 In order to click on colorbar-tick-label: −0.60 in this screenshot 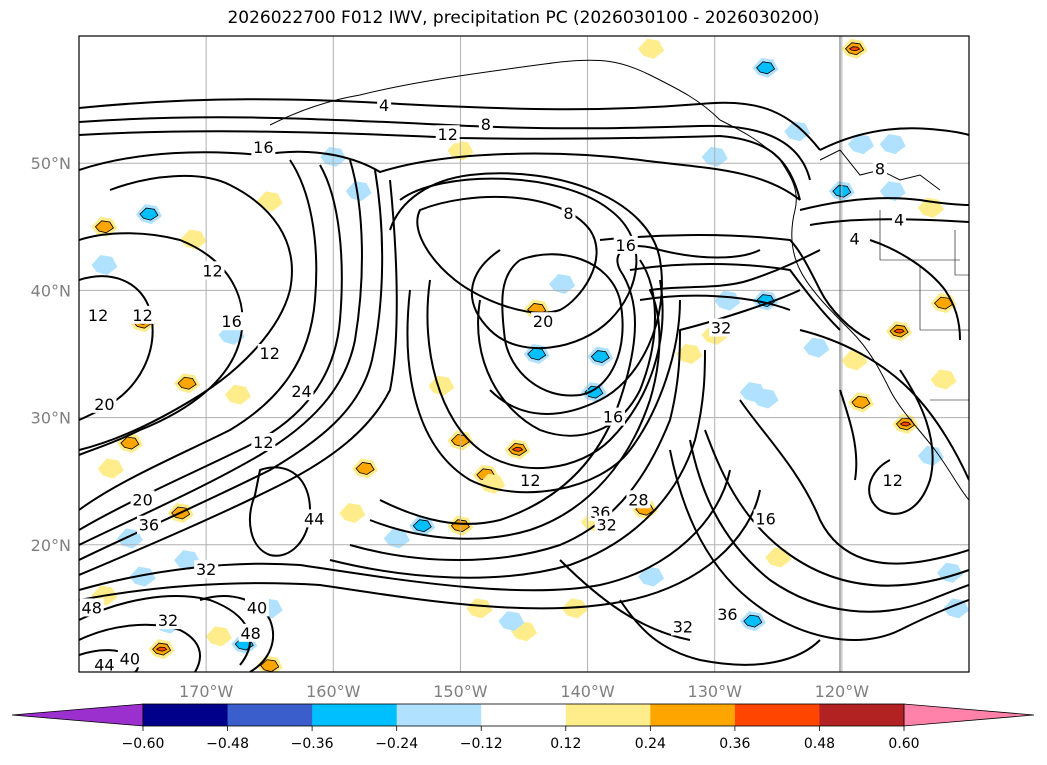, I will do `click(143, 744)`.